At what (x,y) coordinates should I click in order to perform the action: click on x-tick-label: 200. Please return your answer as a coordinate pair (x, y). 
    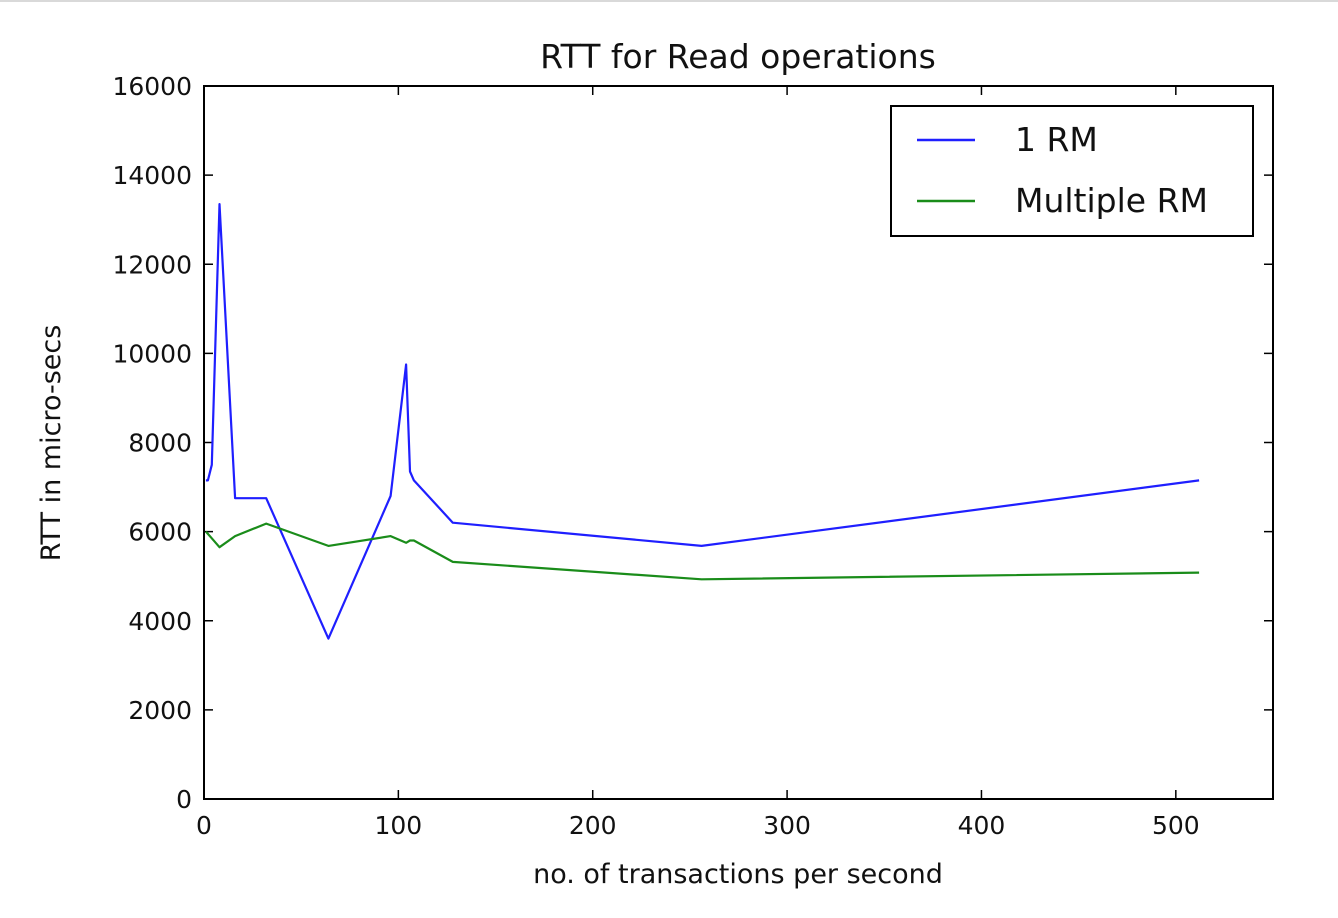
    Looking at the image, I should click on (593, 825).